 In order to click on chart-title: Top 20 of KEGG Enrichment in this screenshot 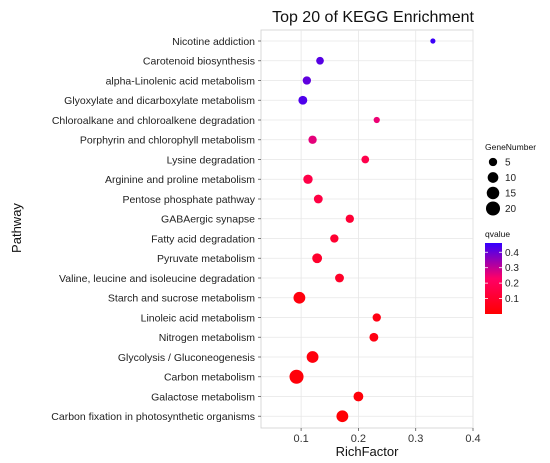, I will do `click(373, 17)`.